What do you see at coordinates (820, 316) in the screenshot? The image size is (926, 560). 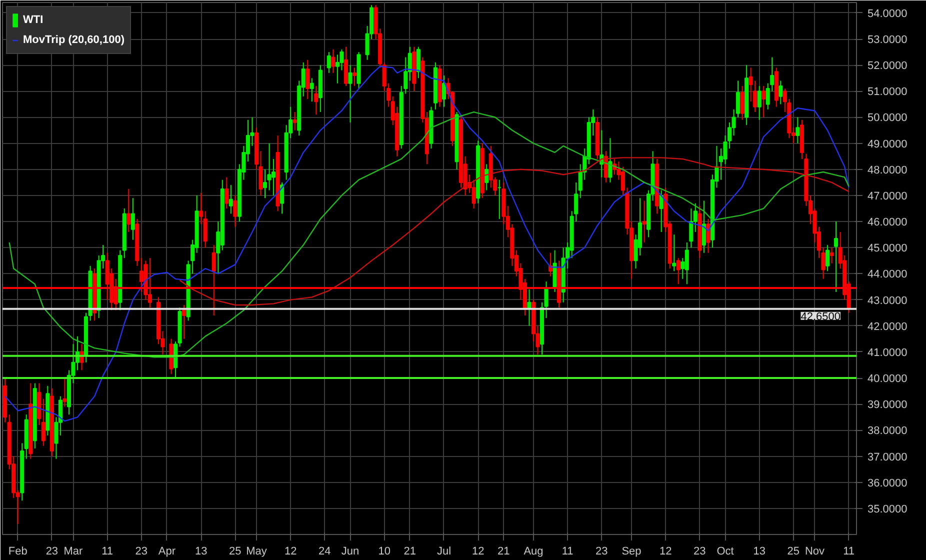 I see `ref-line-label: 42.6500` at bounding box center [820, 316].